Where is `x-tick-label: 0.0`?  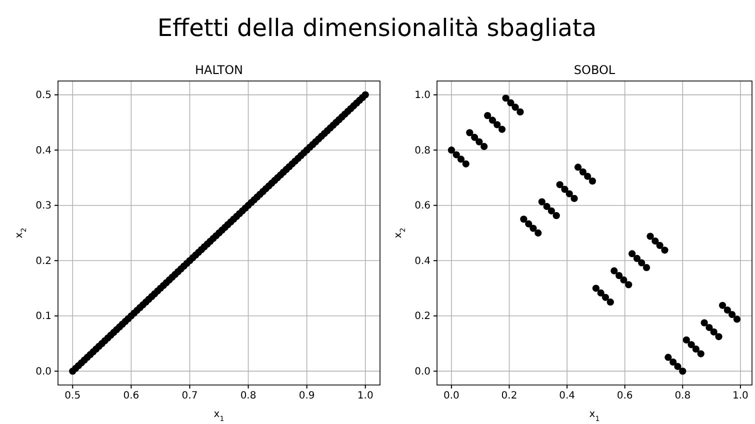
x-tick-label: 0.0 is located at coordinates (451, 396).